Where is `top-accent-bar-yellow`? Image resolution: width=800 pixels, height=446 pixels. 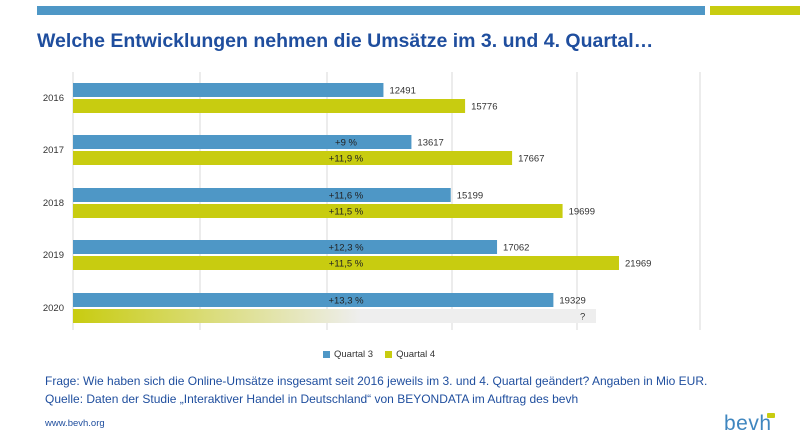 top-accent-bar-yellow is located at coordinates (755, 10).